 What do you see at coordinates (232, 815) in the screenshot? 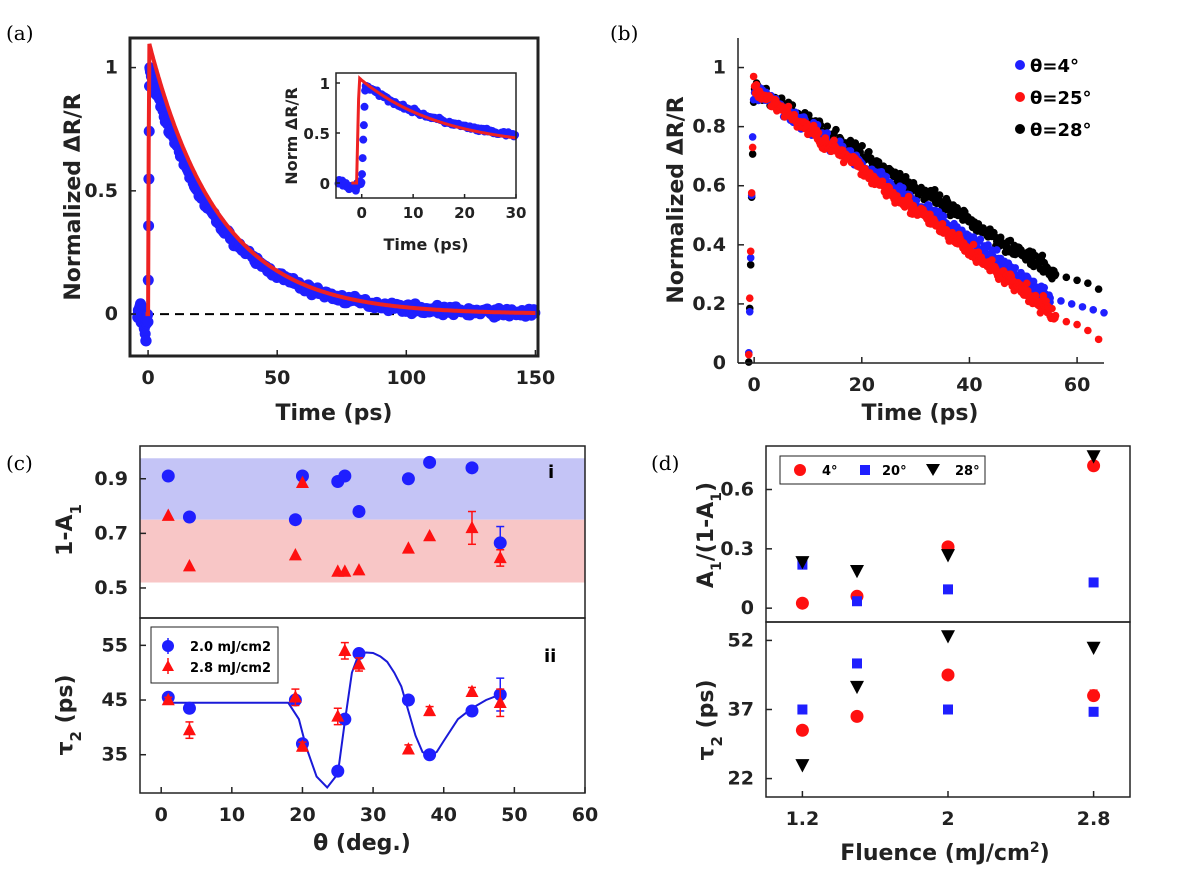
I see `c-ii-x-label-1: 10` at bounding box center [232, 815].